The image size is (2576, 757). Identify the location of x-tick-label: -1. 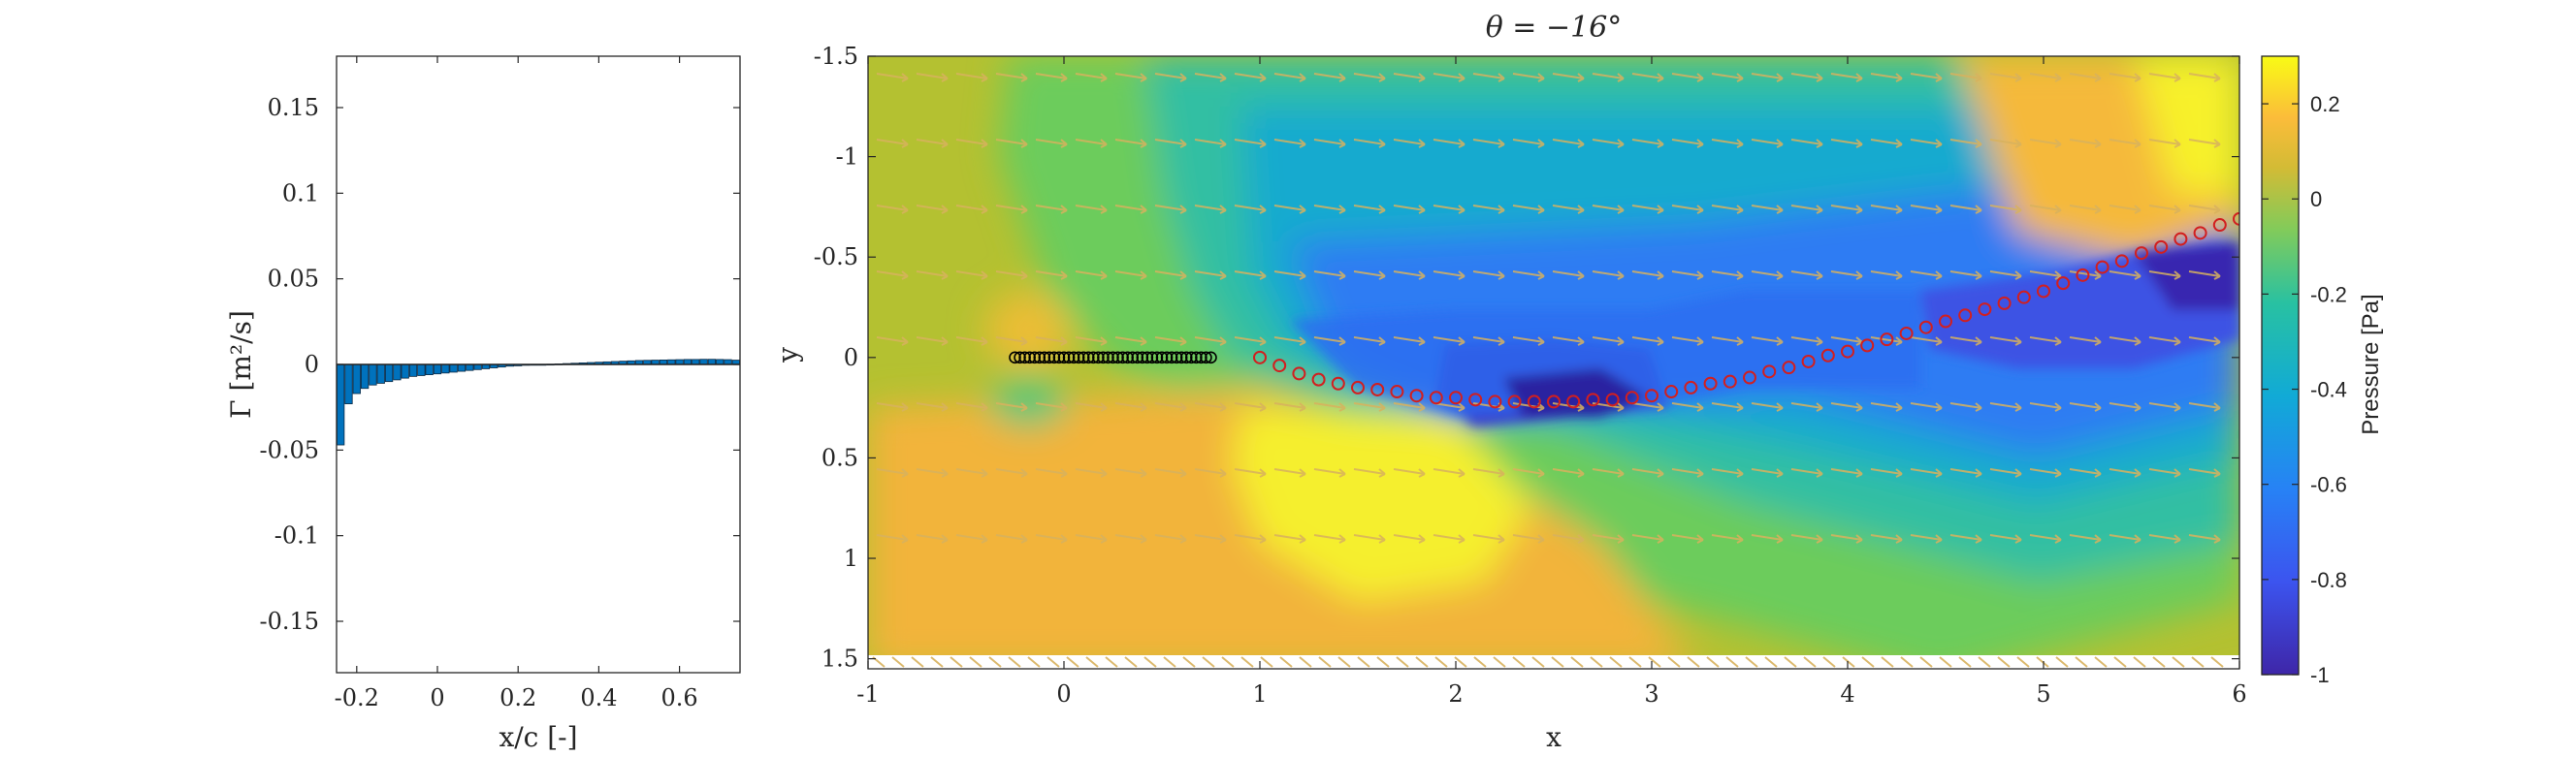
(867, 694).